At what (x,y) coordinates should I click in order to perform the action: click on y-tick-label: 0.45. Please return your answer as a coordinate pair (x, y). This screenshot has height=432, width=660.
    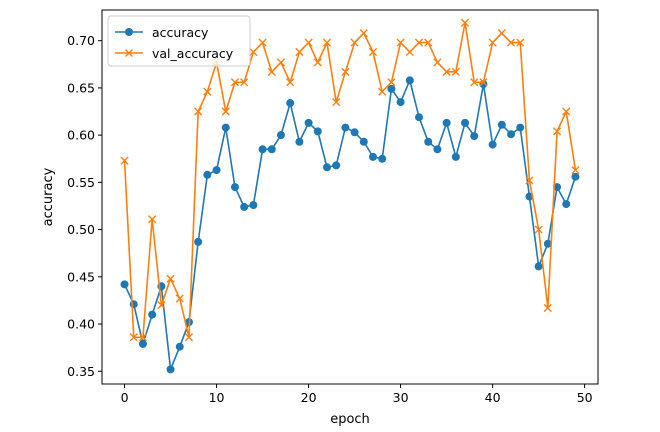
    Looking at the image, I should click on (81, 276).